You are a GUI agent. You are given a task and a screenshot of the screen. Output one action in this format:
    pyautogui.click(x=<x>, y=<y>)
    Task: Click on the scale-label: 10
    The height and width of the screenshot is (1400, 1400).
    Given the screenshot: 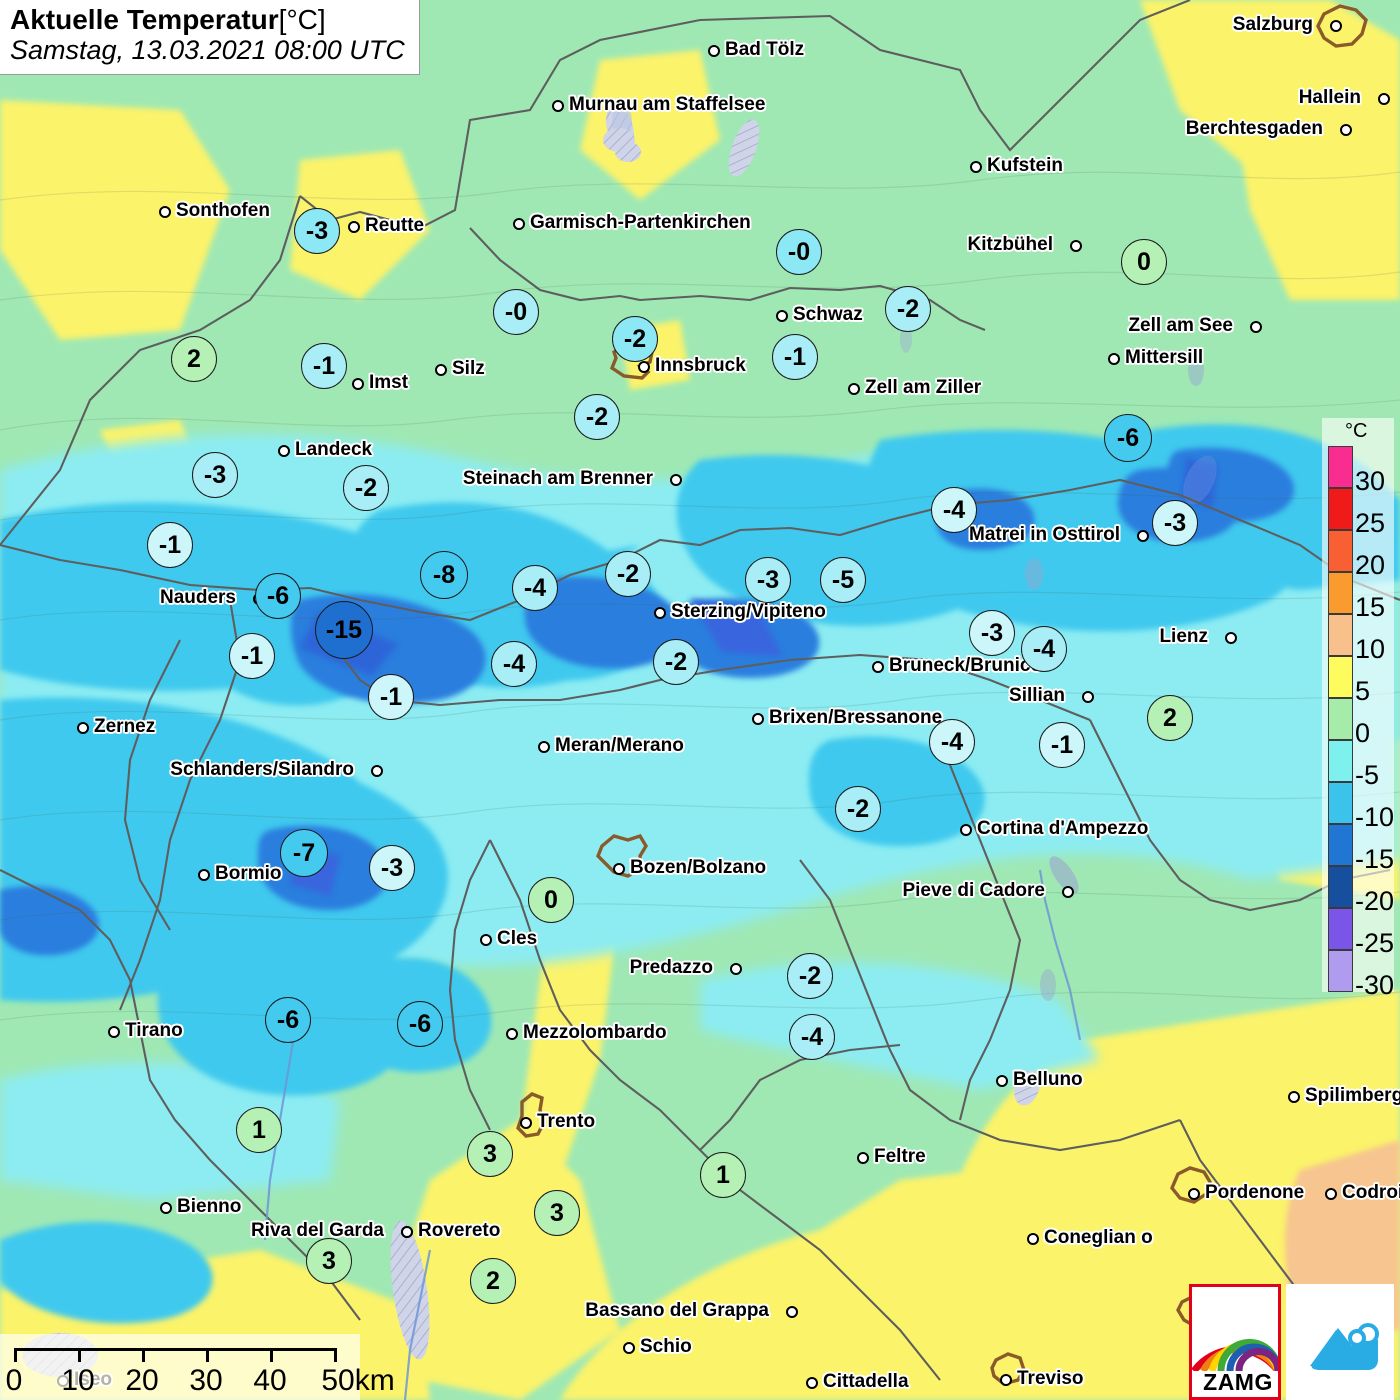 What is the action you would take?
    pyautogui.click(x=78, y=1380)
    